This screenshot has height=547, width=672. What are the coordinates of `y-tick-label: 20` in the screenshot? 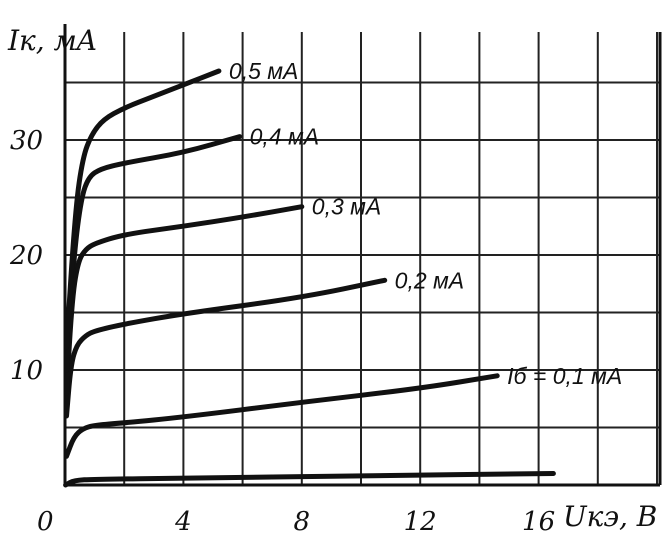 It's located at (26, 256).